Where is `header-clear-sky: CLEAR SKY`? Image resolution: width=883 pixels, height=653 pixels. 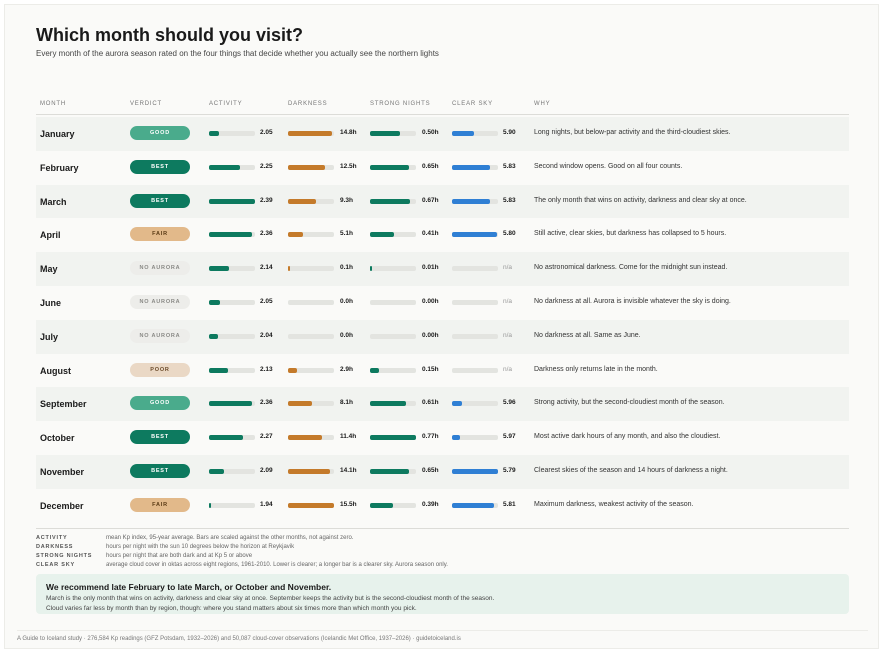
header-clear-sky: CLEAR SKY is located at coordinates (472, 104).